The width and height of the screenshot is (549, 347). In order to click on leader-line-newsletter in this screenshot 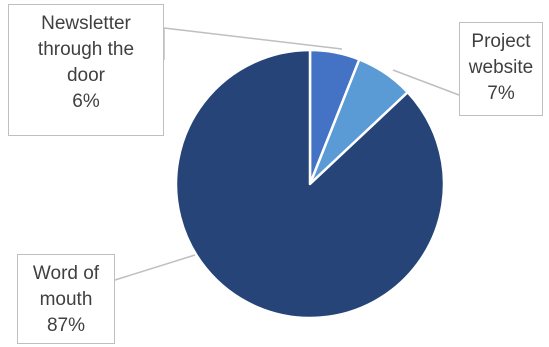, I will do `click(253, 43)`.